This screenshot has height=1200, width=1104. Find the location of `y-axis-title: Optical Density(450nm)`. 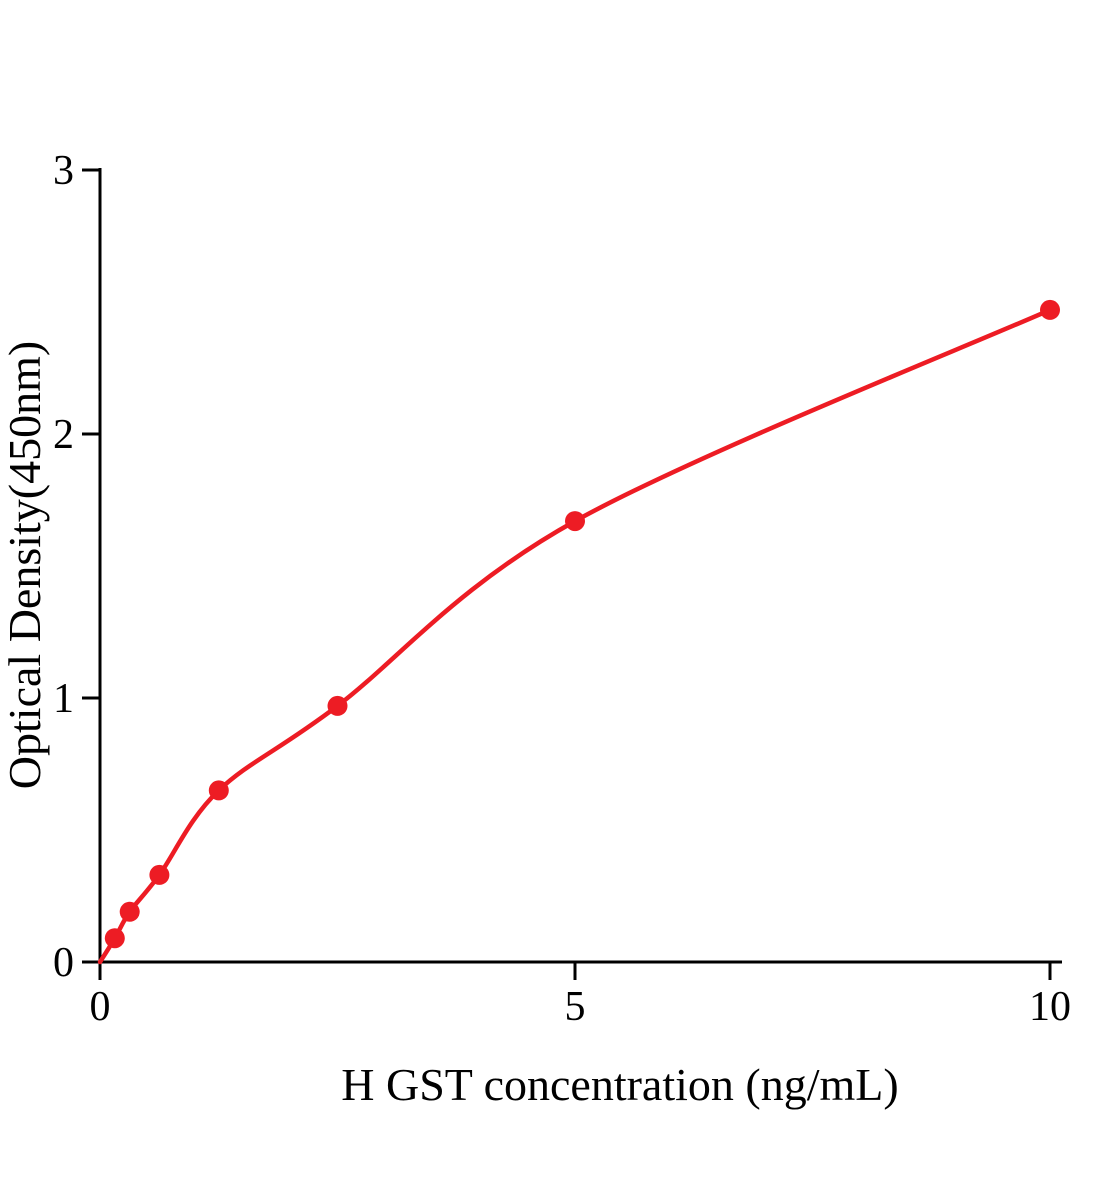

y-axis-title: Optical Density(450nm) is located at coordinates (25, 565).